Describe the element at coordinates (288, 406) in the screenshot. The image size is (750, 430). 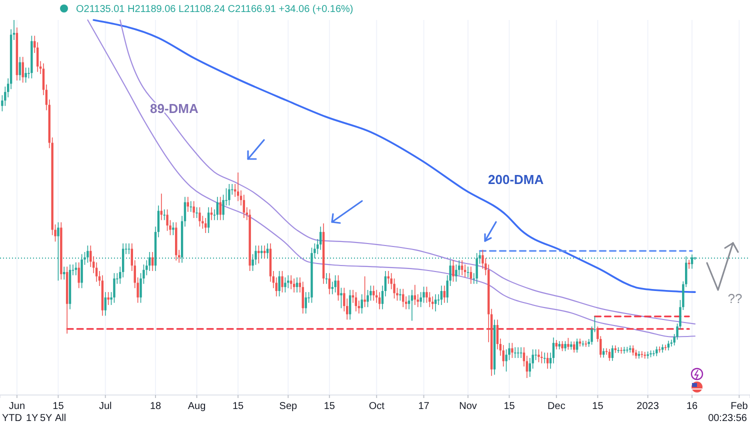
I see `x-tick-label: Sep` at that location.